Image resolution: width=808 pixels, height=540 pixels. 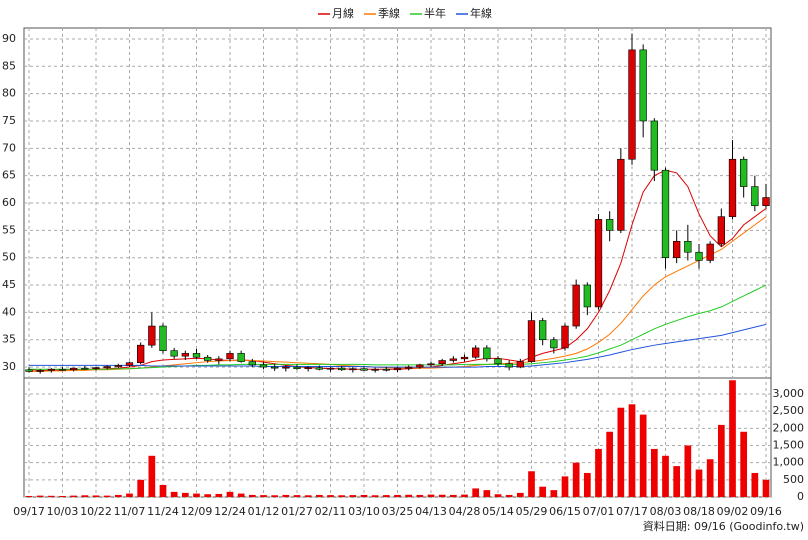 What do you see at coordinates (699, 511) in the screenshot?
I see `x-tick-label: 08/18` at bounding box center [699, 511].